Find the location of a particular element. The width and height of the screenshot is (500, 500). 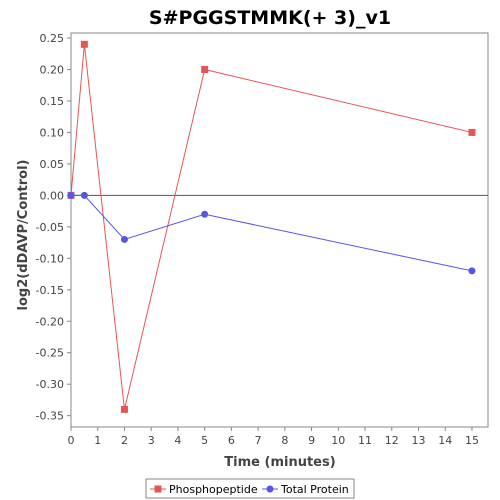

y-tick-label: 0.10 is located at coordinates (52, 132).